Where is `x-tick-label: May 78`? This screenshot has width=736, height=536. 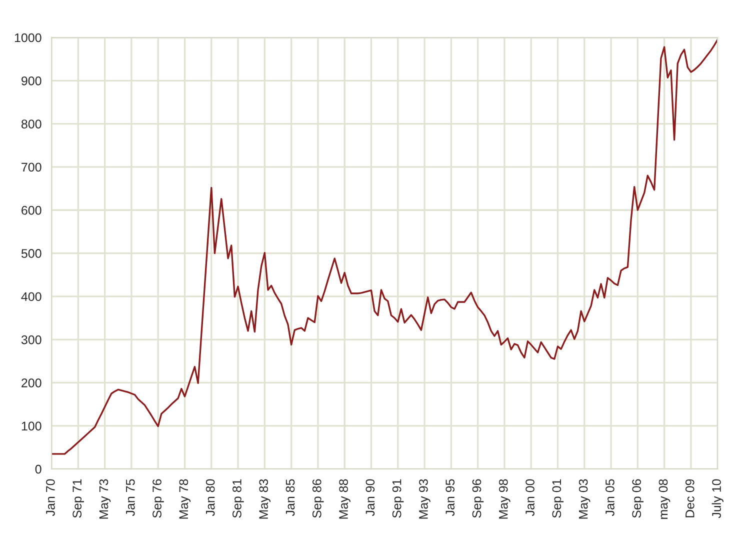
x-tick-label: May 78 is located at coordinates (185, 499).